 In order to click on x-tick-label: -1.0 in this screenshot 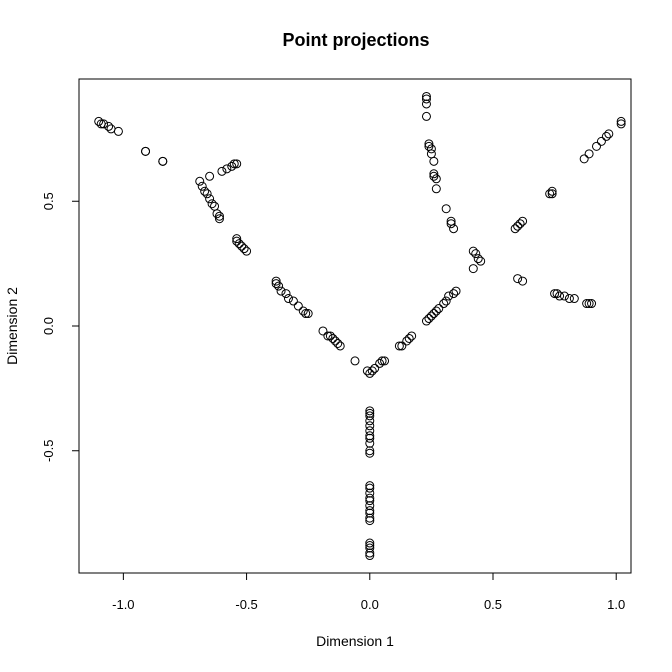, I will do `click(123, 604)`.